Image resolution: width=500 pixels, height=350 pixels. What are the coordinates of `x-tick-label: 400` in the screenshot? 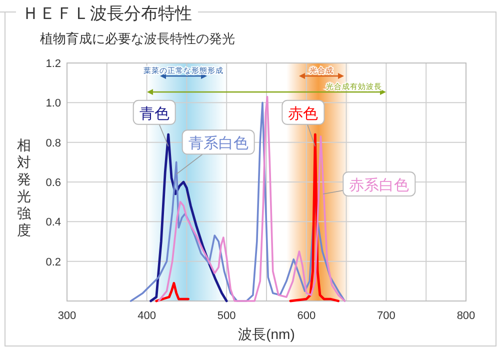 It's located at (147, 316).